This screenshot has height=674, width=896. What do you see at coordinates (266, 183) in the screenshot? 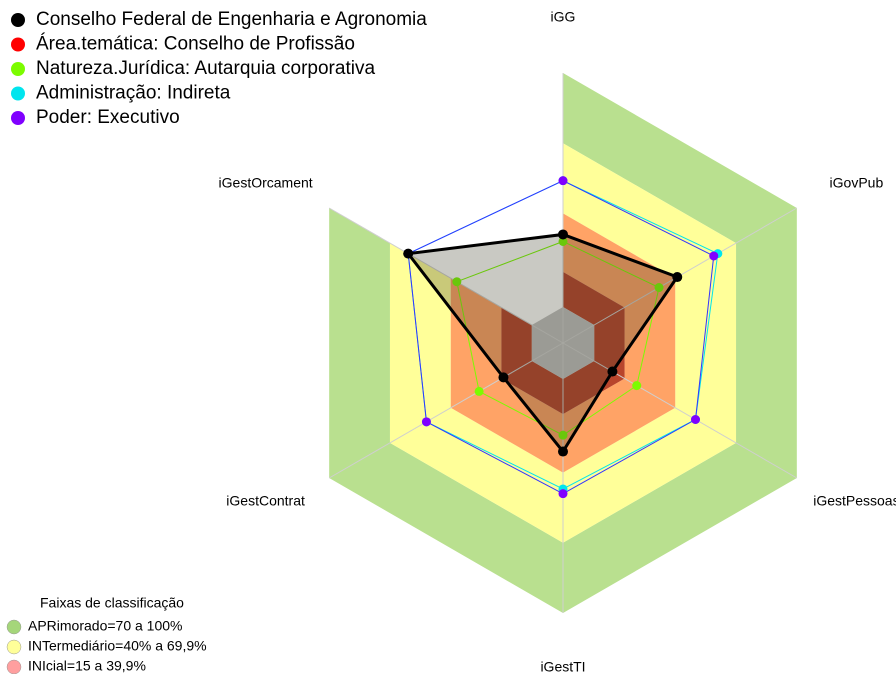
I see `axis-label: iGestOrcament` at bounding box center [266, 183].